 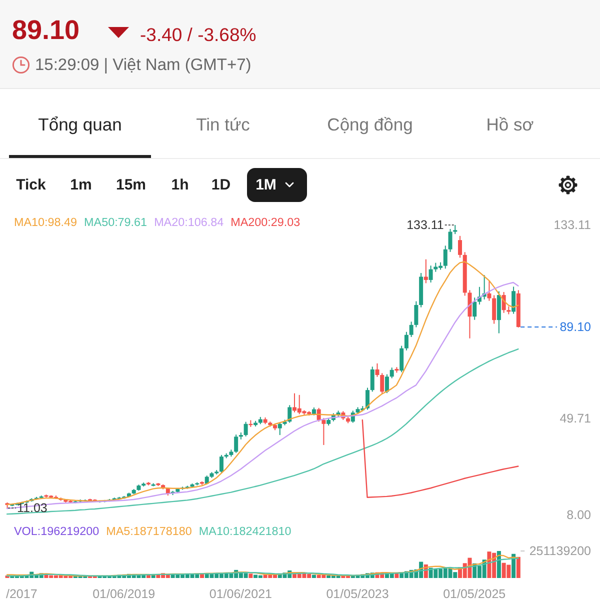 What do you see at coordinates (576, 418) in the screenshot?
I see `y-tick-label: 49.71` at bounding box center [576, 418].